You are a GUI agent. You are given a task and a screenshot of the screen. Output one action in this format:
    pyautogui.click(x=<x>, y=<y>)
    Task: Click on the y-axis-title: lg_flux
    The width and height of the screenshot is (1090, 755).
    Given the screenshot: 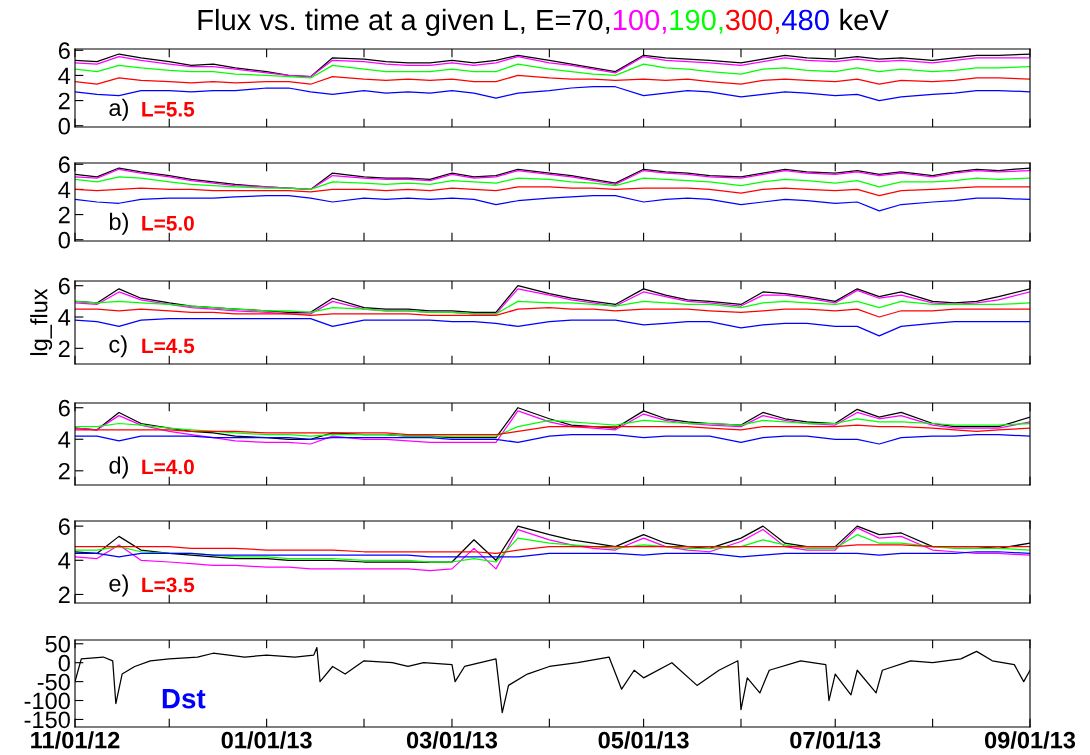 What is the action you would take?
    pyautogui.click(x=41, y=322)
    